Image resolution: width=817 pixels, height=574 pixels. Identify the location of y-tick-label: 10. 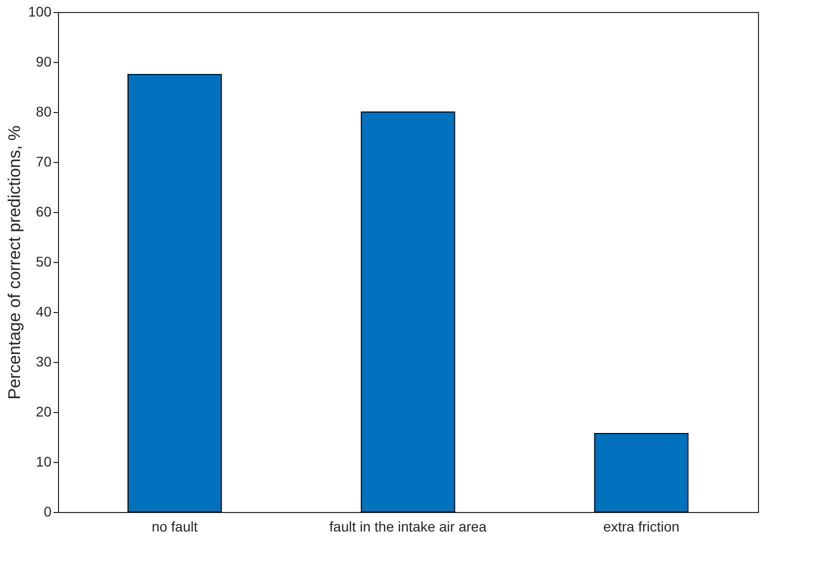
(44, 462).